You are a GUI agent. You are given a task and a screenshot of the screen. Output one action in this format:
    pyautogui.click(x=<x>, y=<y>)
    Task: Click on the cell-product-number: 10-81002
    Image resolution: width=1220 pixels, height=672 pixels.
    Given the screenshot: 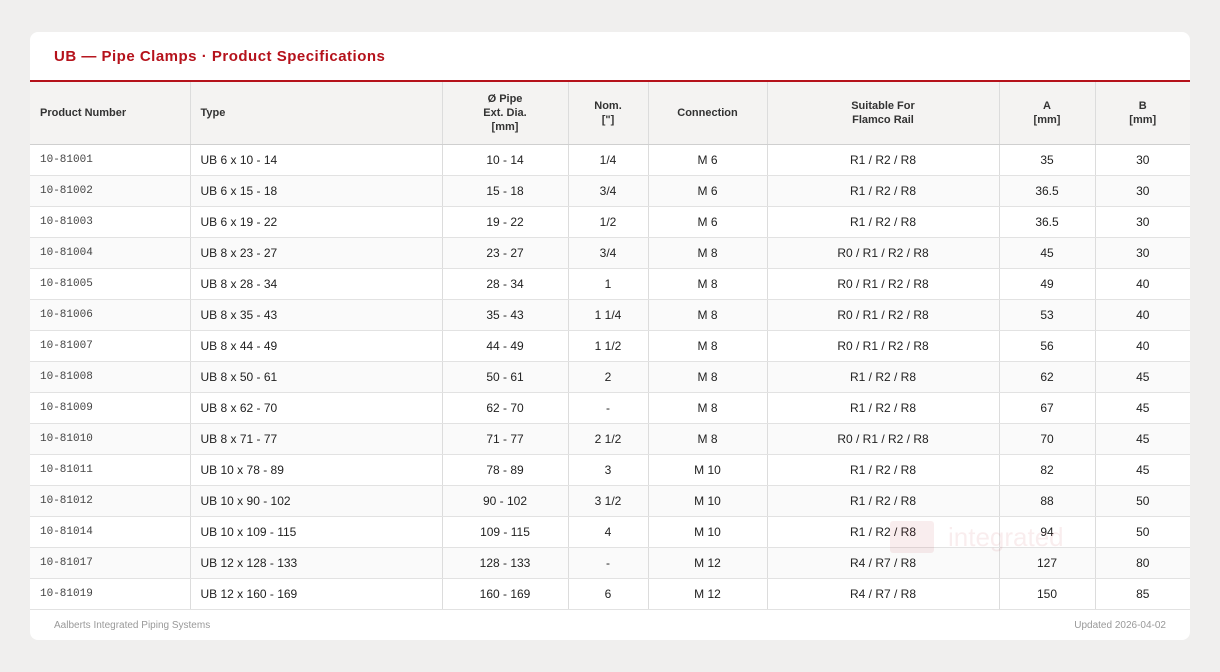 What is the action you would take?
    pyautogui.click(x=110, y=191)
    